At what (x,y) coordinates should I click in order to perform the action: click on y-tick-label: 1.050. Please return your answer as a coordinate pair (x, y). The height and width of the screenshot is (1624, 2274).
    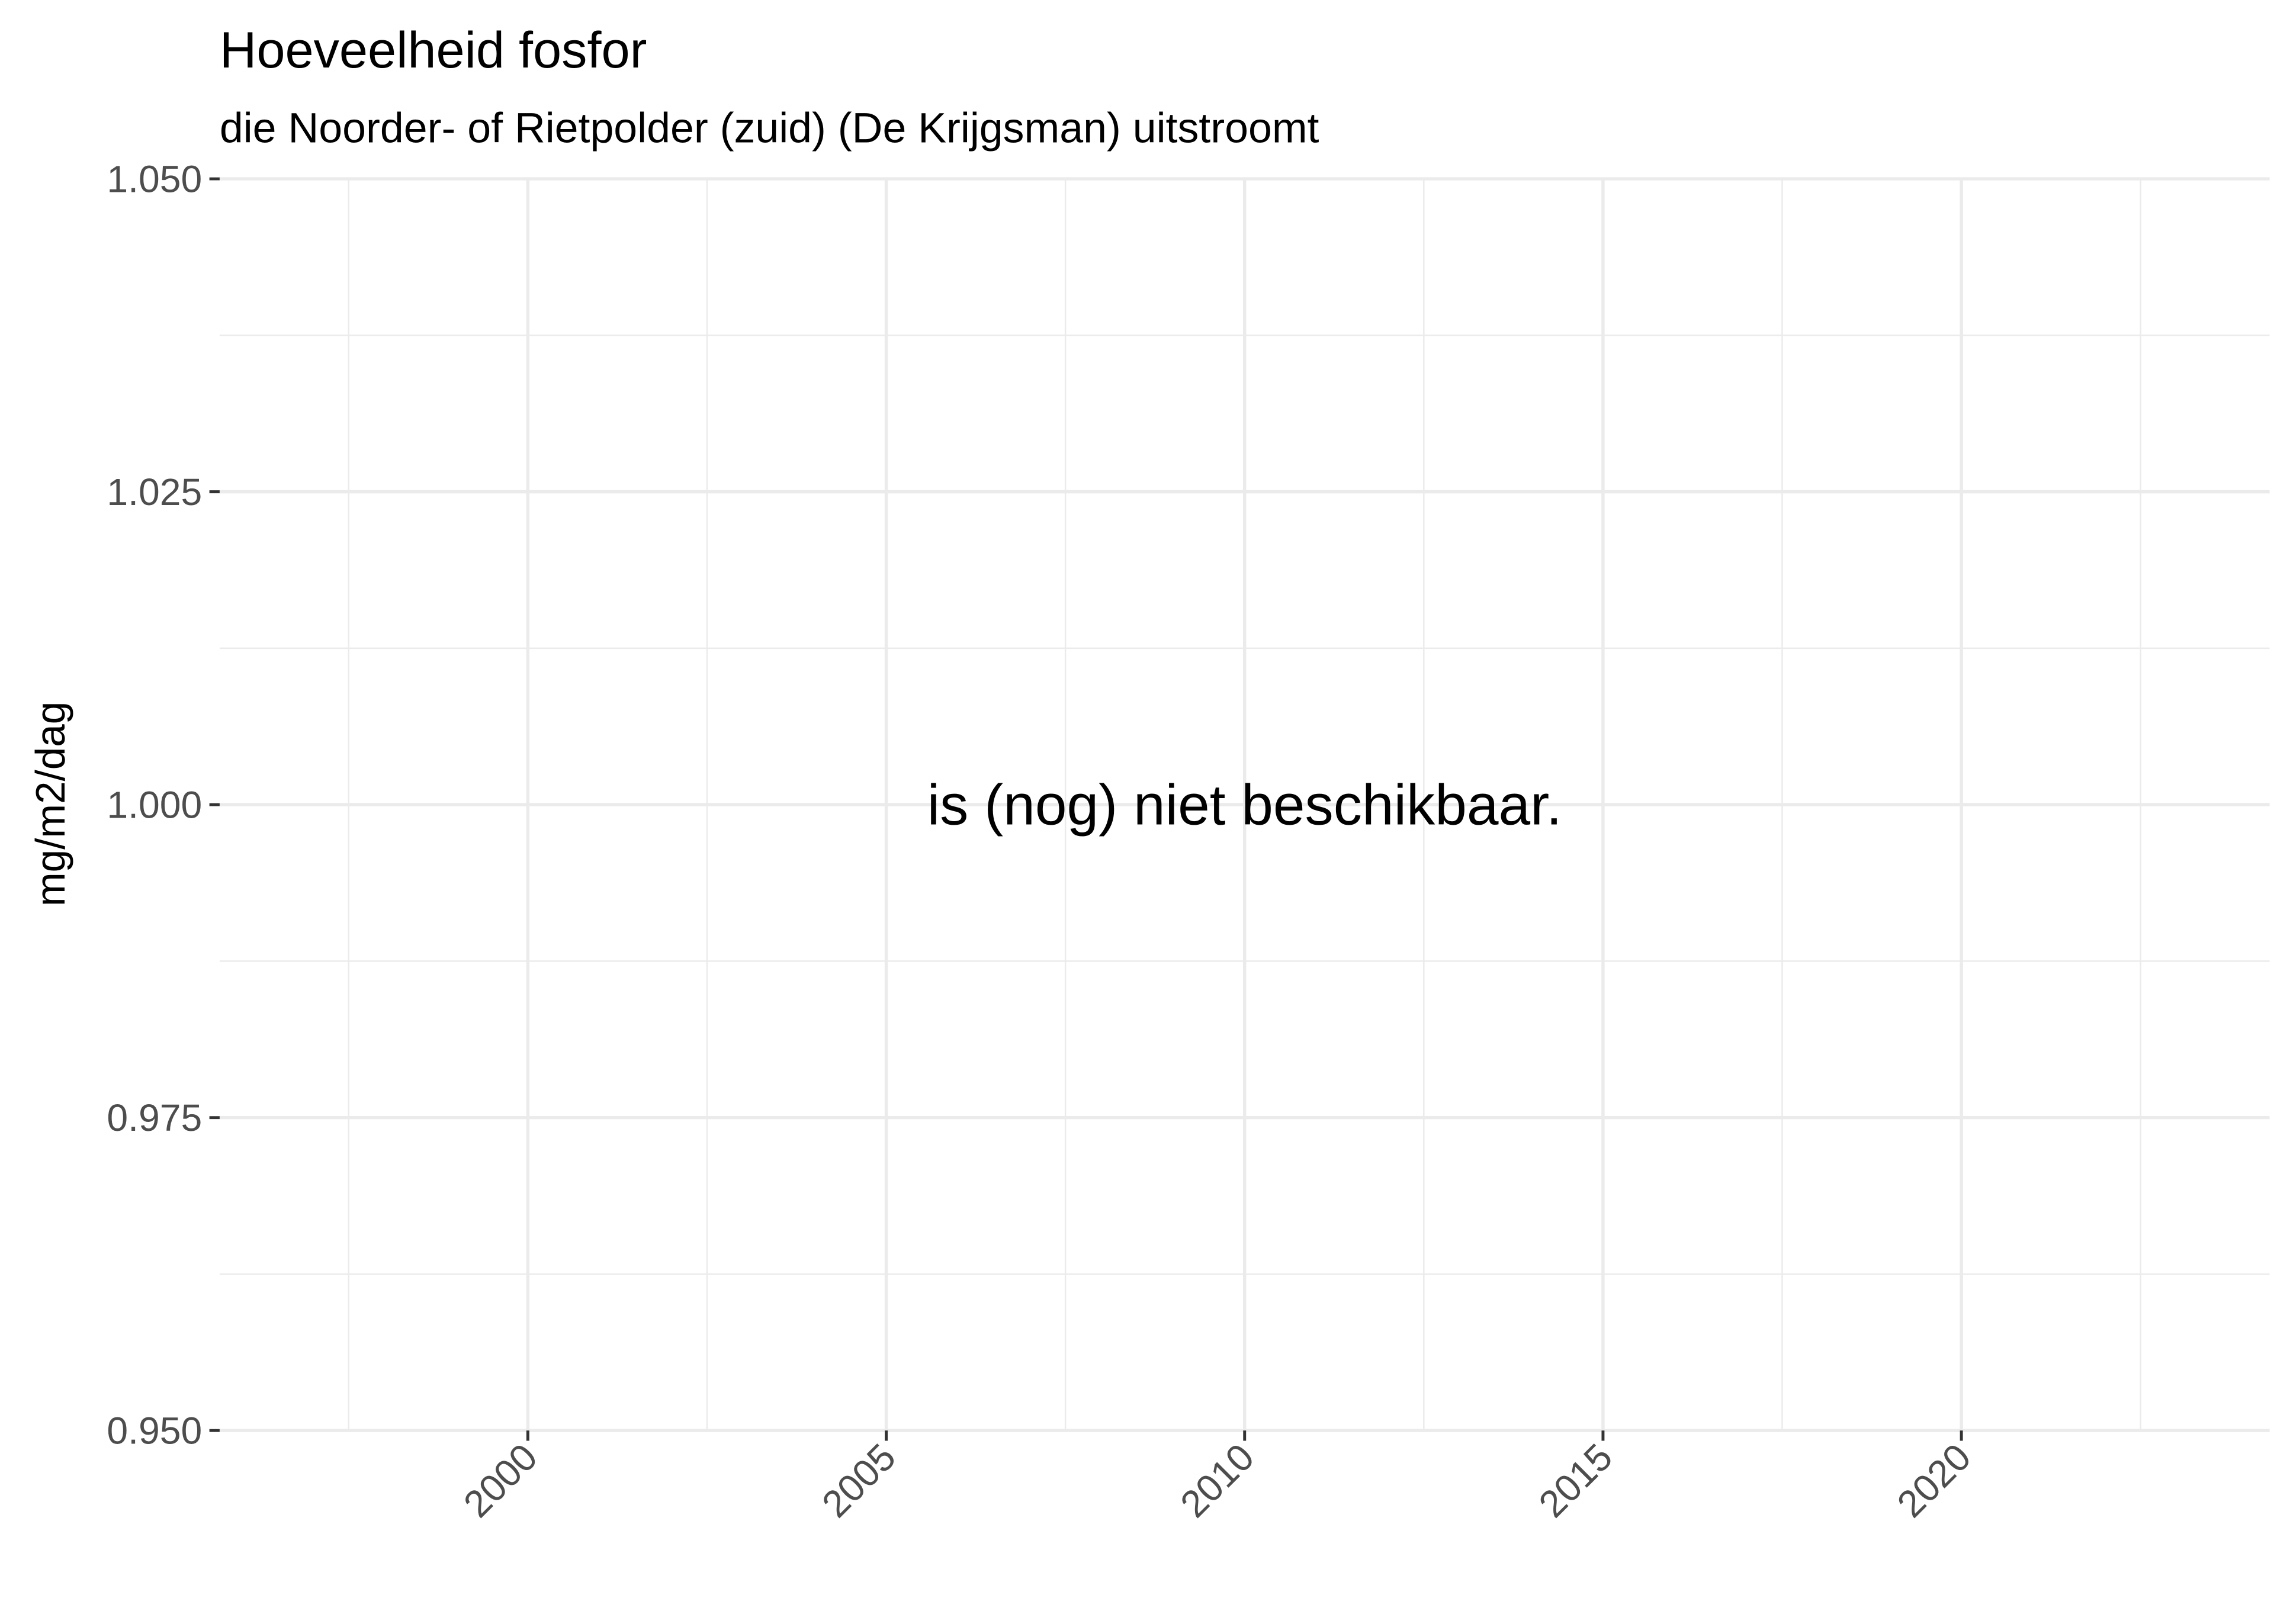
    Looking at the image, I should click on (154, 178).